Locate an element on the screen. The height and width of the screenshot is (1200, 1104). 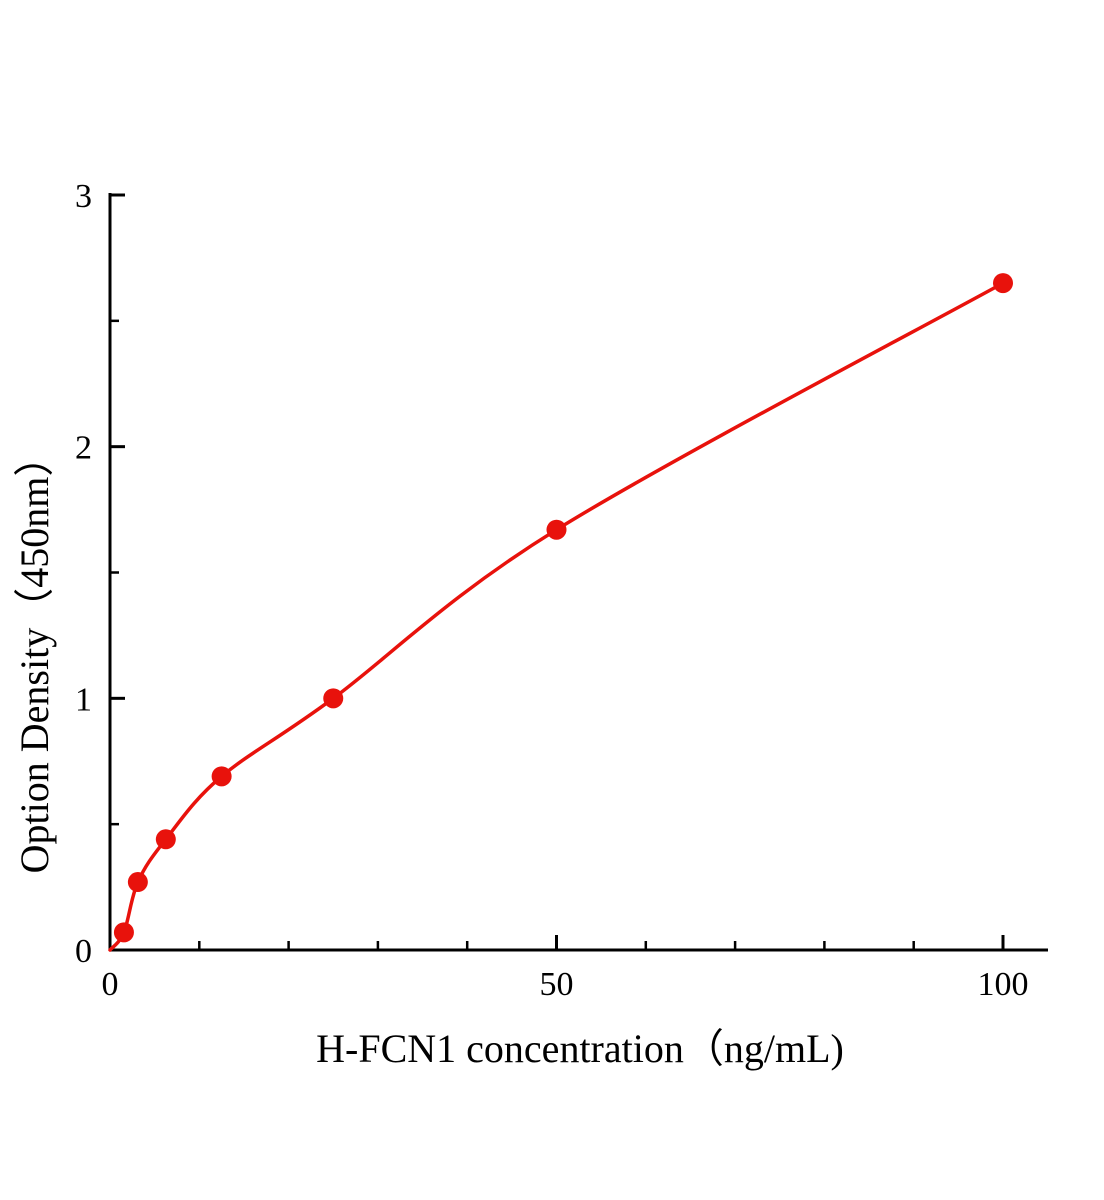
y-tick-labels: 0 1 2 3 is located at coordinates (83, 574).